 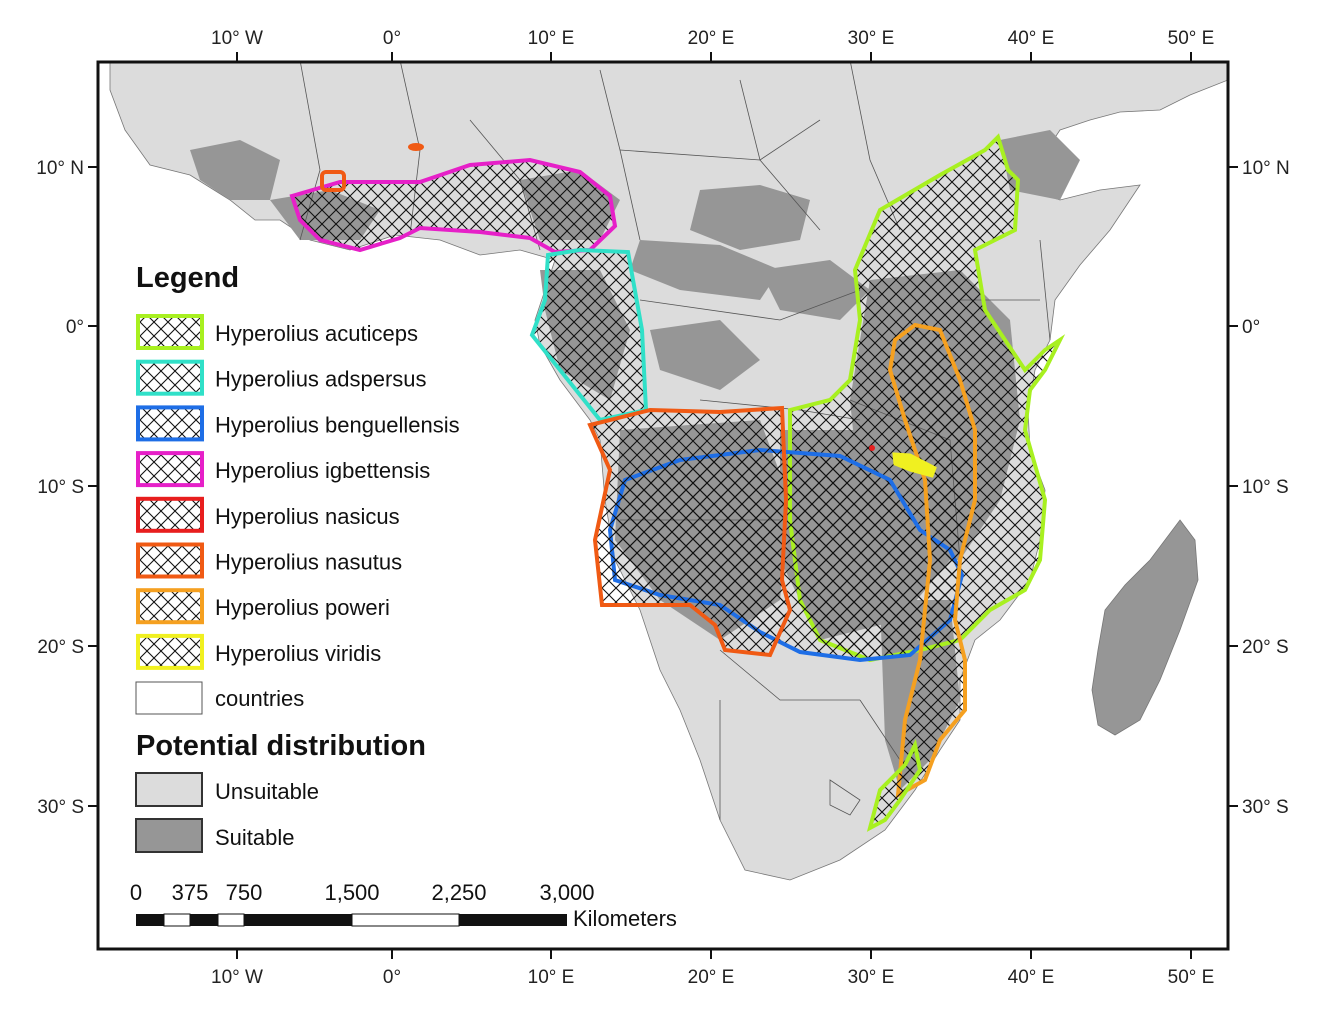 I want to click on lon-label-top: 30° E, so click(x=871, y=38).